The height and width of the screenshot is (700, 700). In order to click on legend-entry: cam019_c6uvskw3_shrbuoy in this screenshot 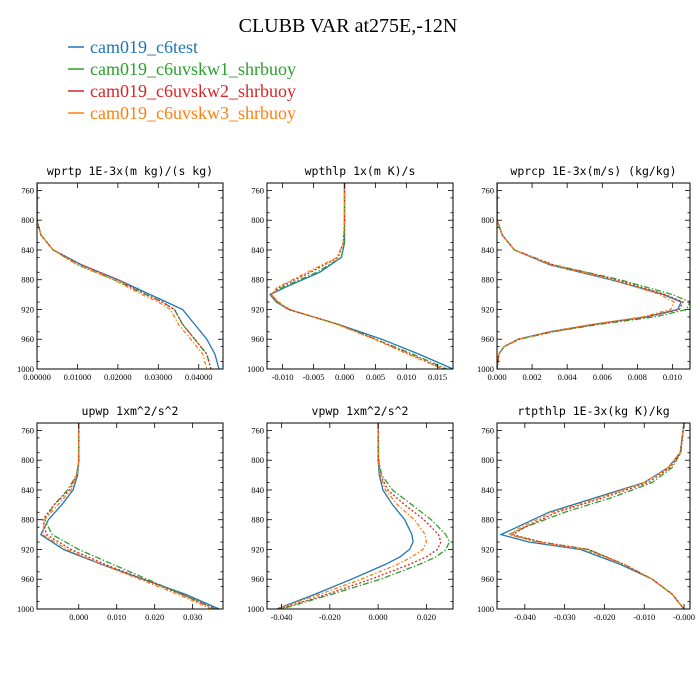, I will do `click(182, 113)`.